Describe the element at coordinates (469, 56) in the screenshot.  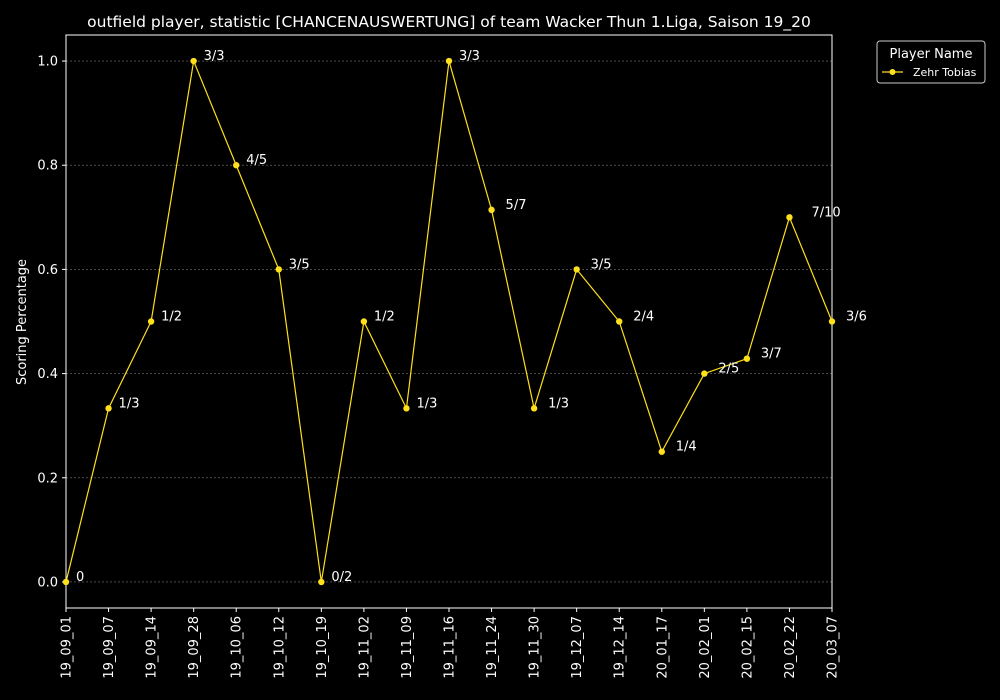
I see `data-label-9: 3/3` at that location.